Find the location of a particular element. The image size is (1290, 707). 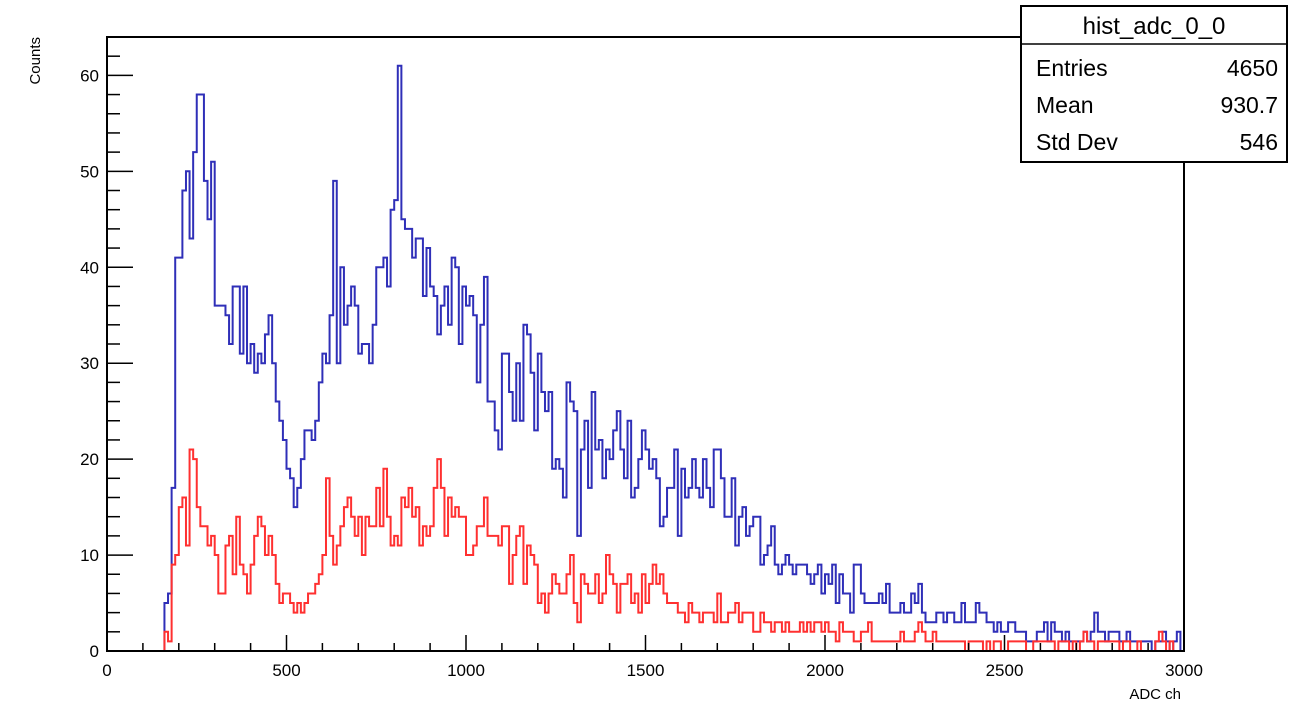

stats-stddev-value: 546 is located at coordinates (1259, 142).